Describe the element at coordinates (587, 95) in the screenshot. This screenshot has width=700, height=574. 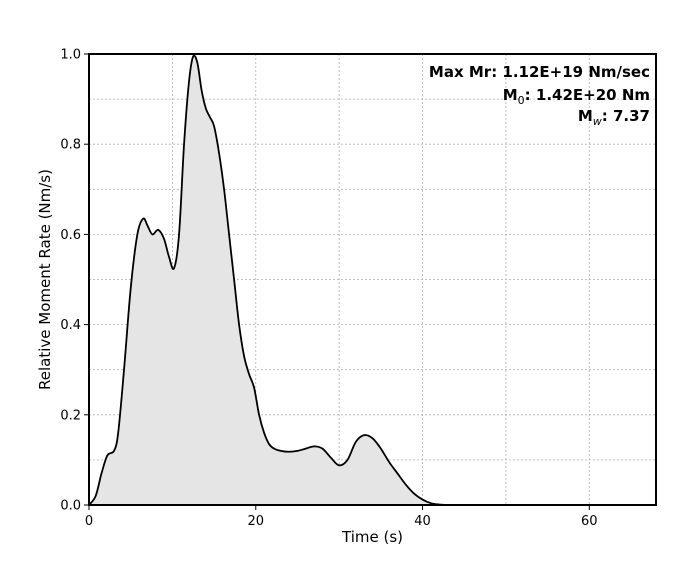
I see `m0-value: : 1.42E+20 Nm` at that location.